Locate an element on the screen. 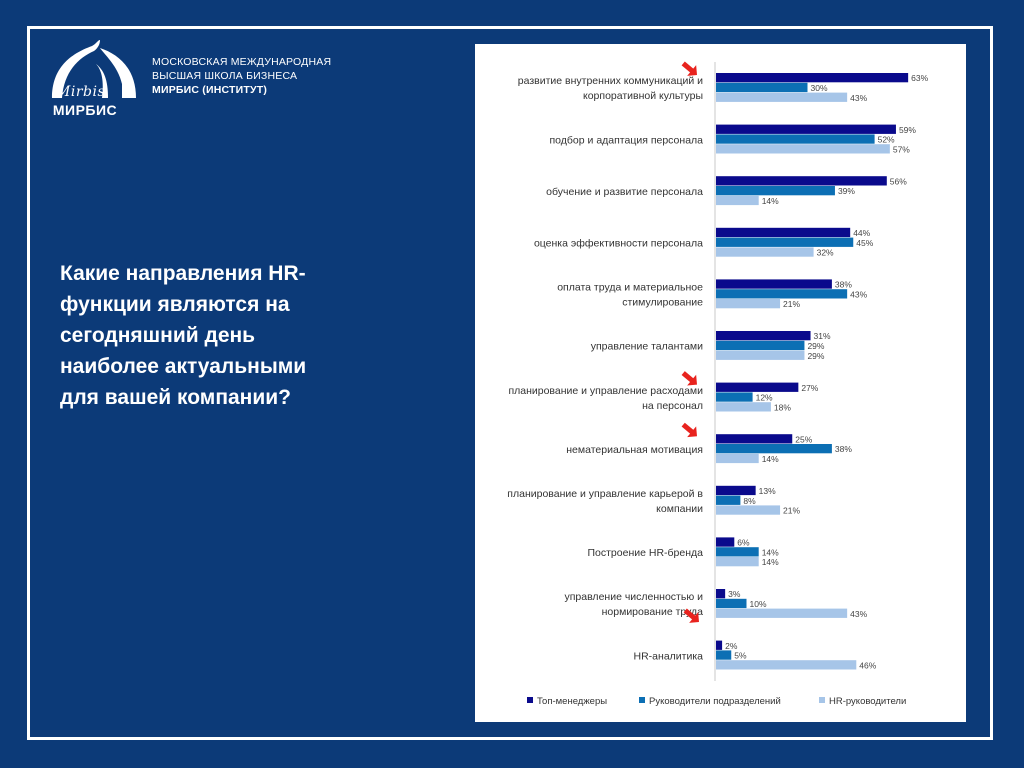  data-label: 21% is located at coordinates (791, 511).